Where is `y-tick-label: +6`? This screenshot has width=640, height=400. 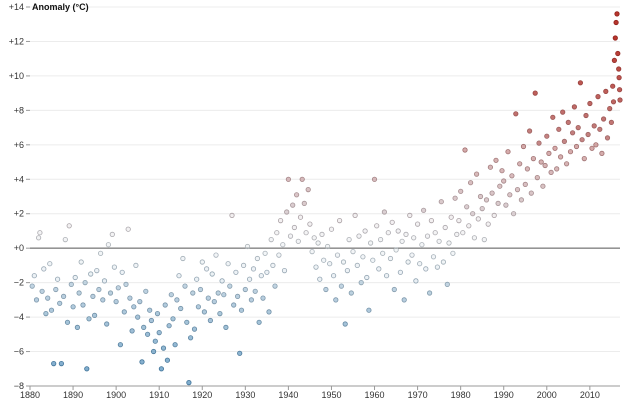
y-tick-label: +6 is located at coordinates (19, 145).